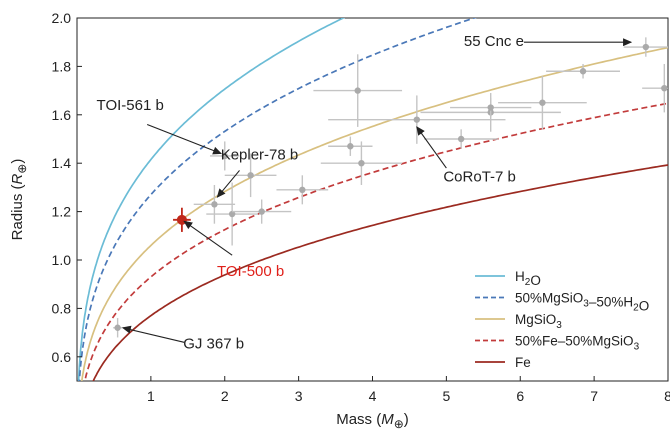 This screenshot has height=436, width=670. I want to click on y-tick-label: 1.2, so click(62, 212).